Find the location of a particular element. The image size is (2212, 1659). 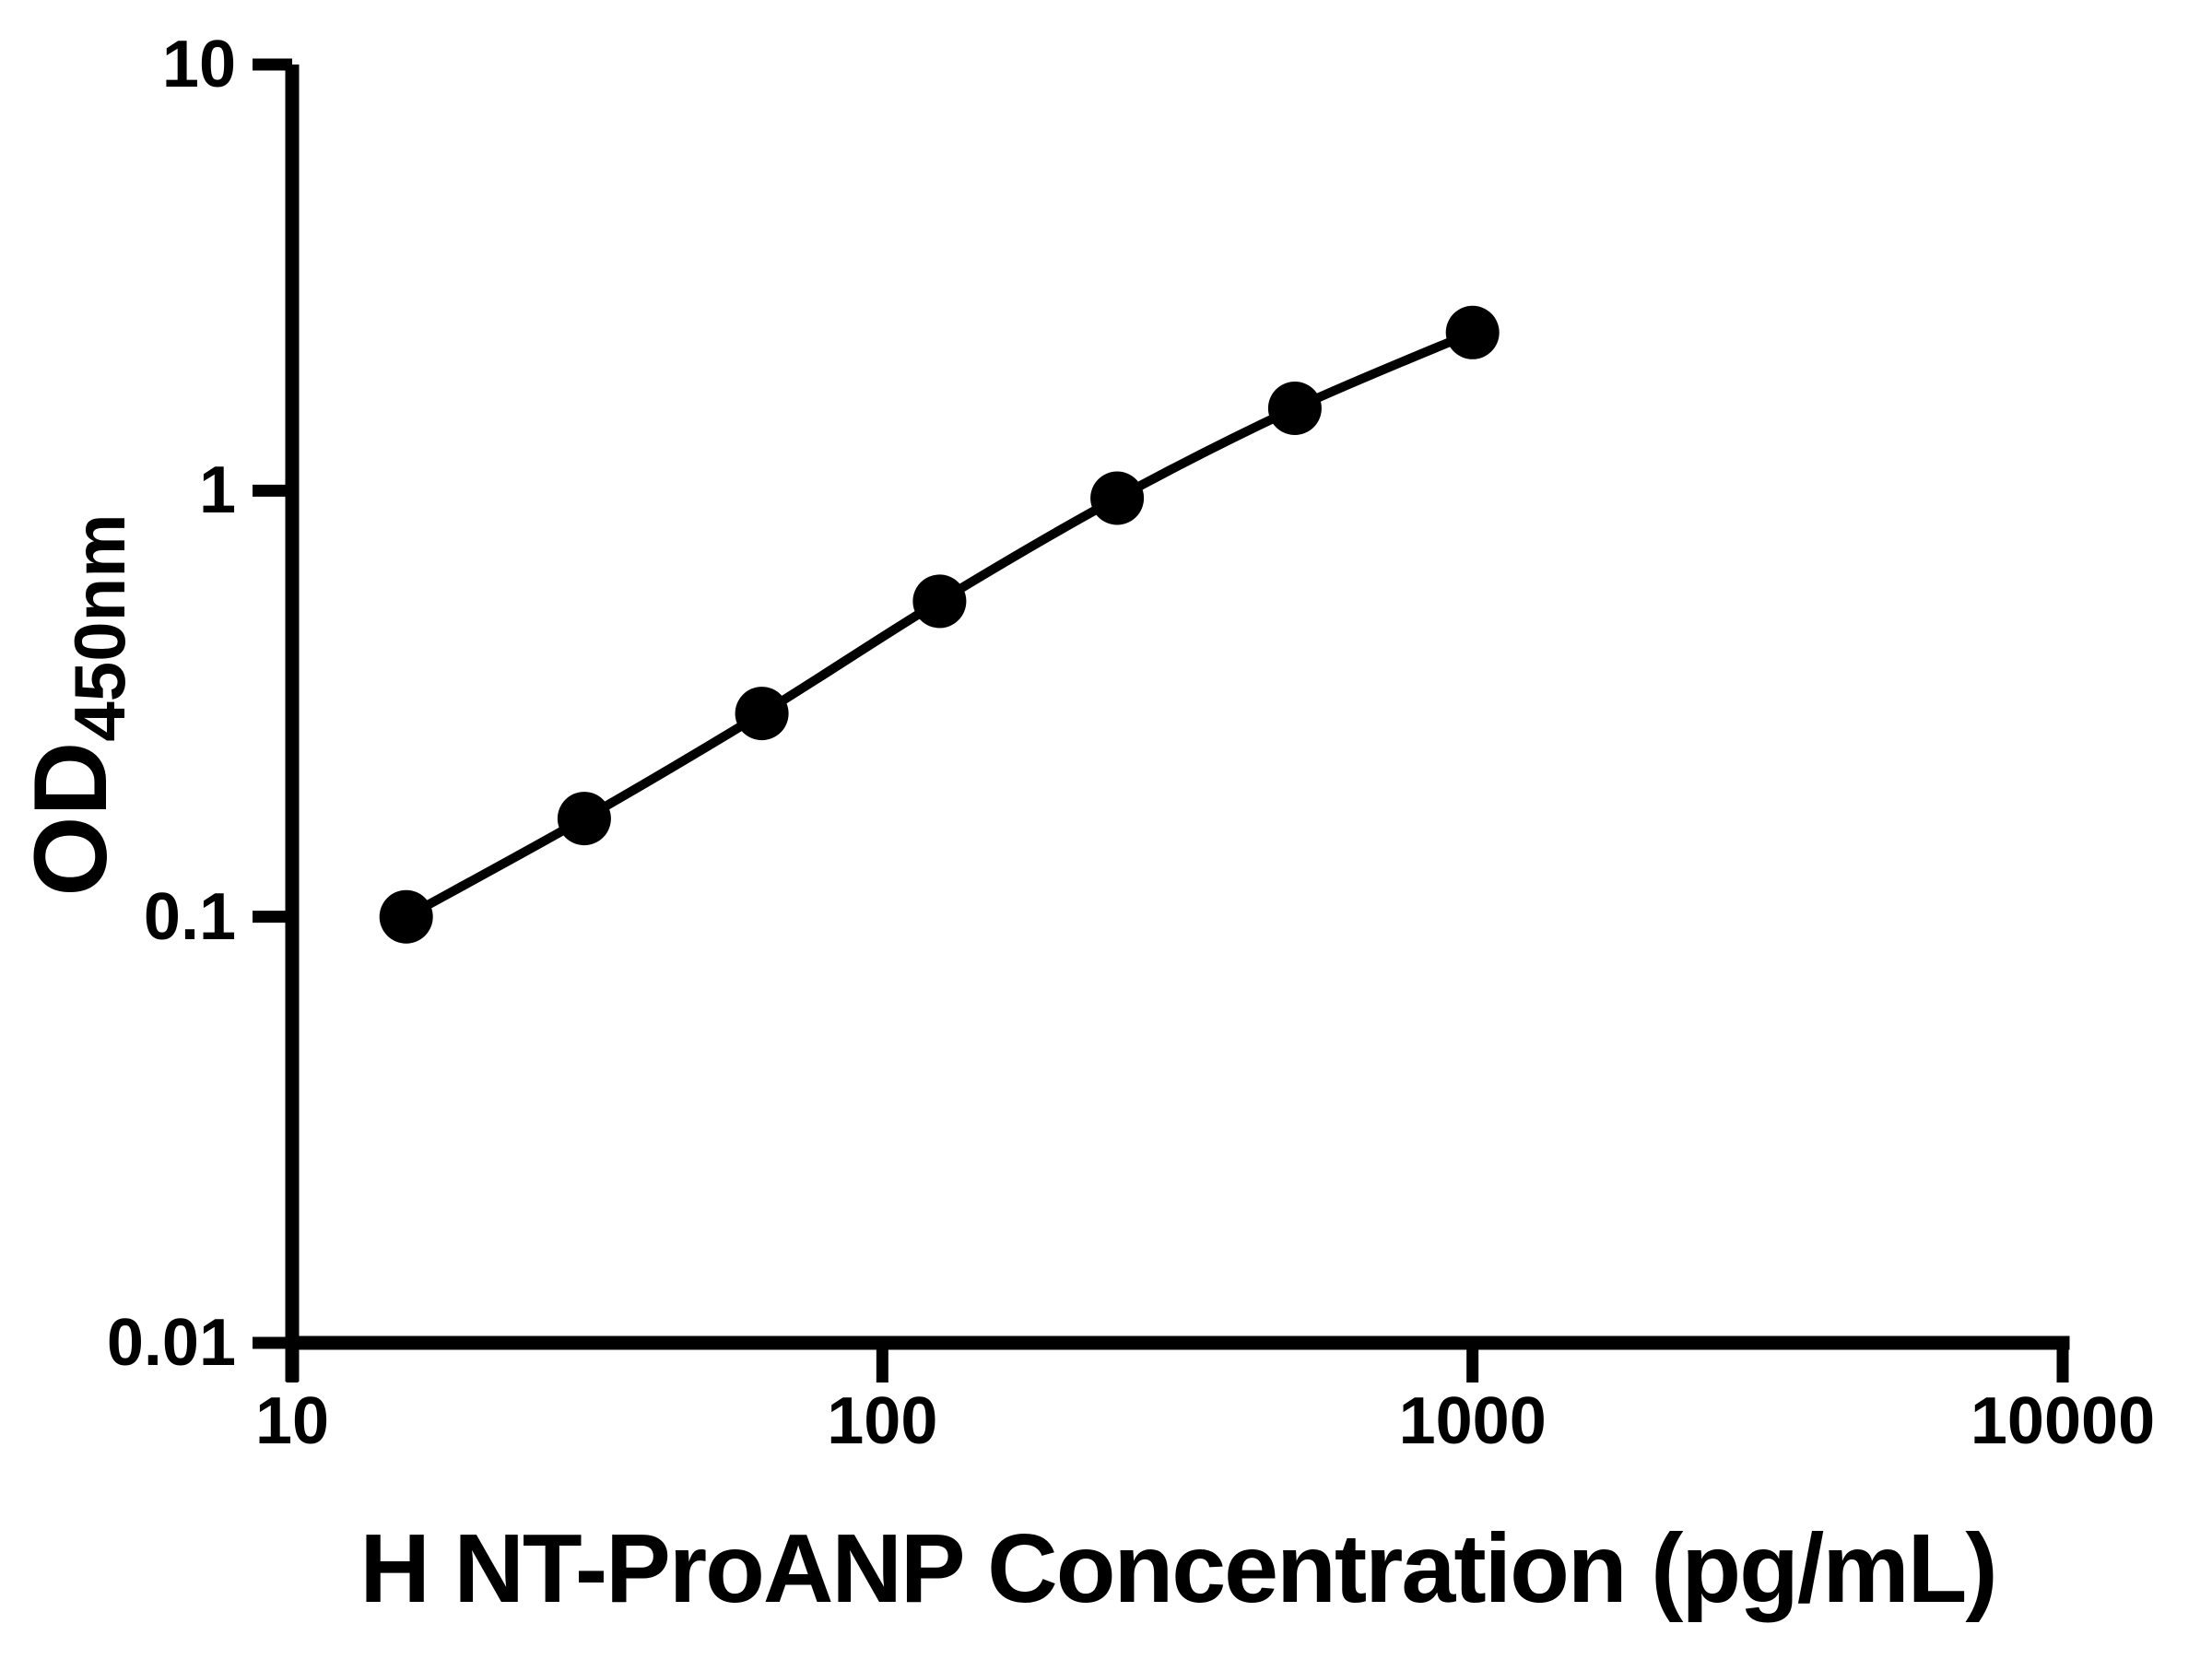

y-axis-title-subscript: 450nm is located at coordinates (99, 627).